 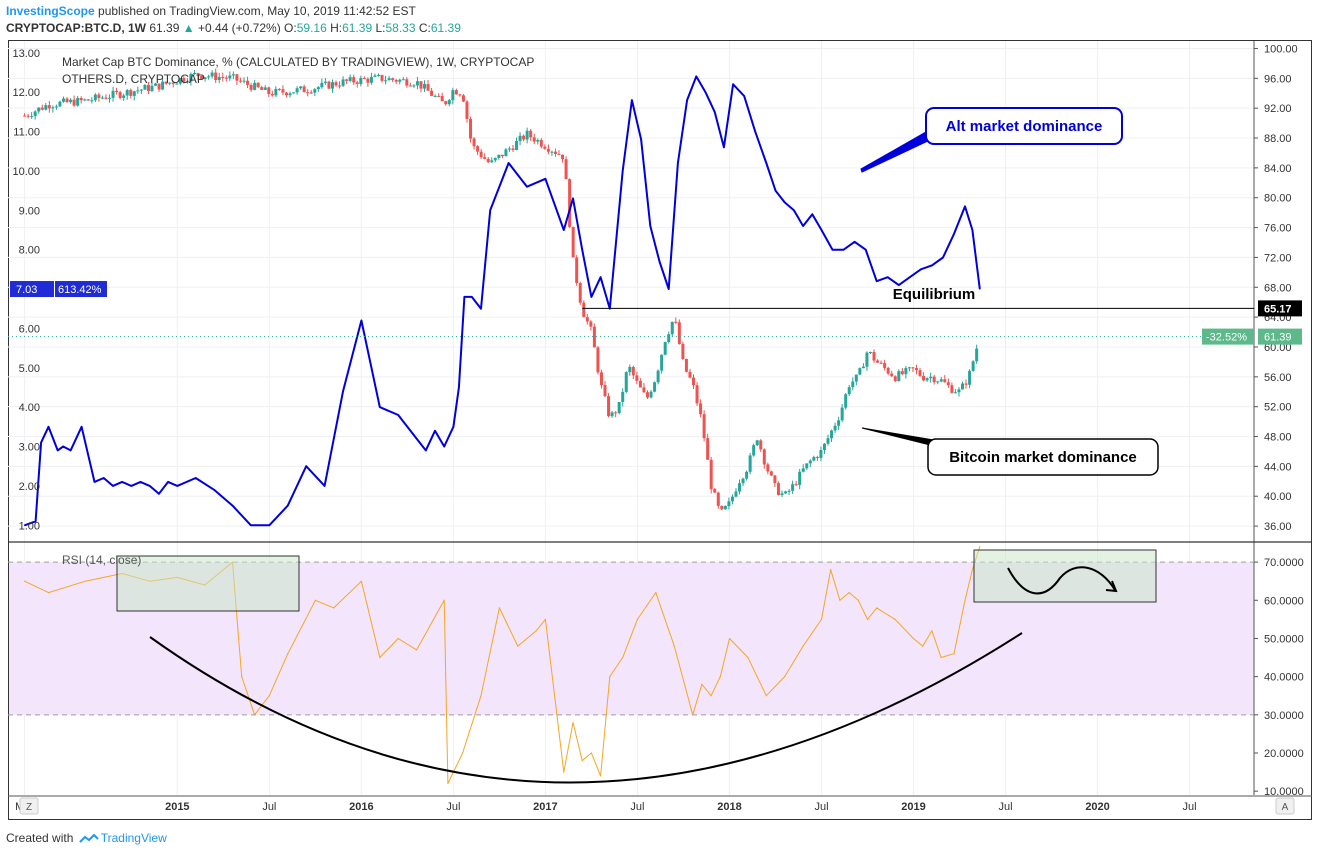 I want to click on zoom-button, so click(x=29, y=806).